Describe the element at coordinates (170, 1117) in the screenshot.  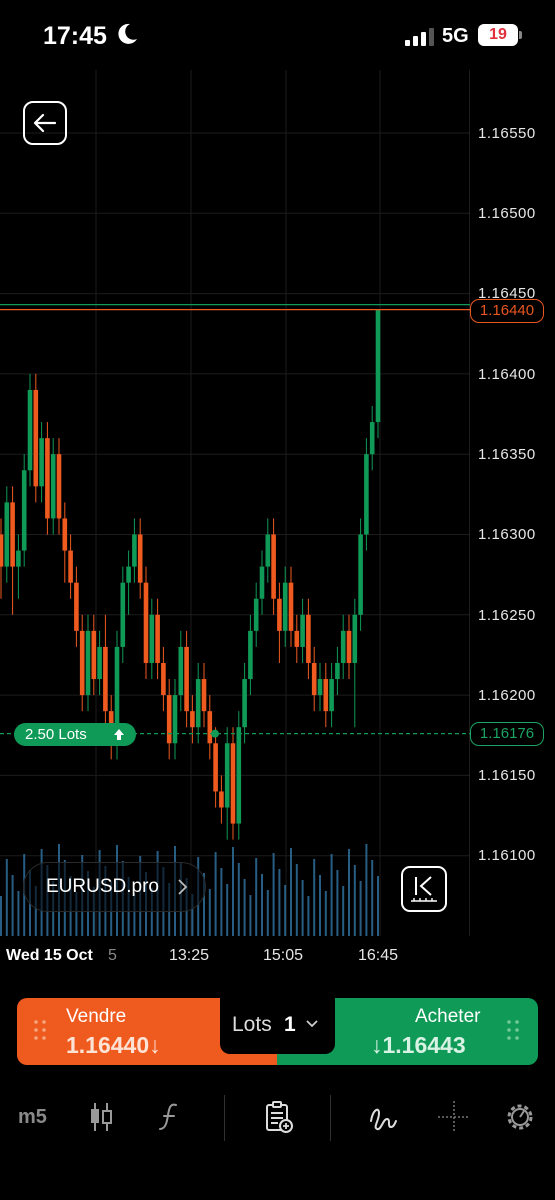
I see `indicator-icon` at that location.